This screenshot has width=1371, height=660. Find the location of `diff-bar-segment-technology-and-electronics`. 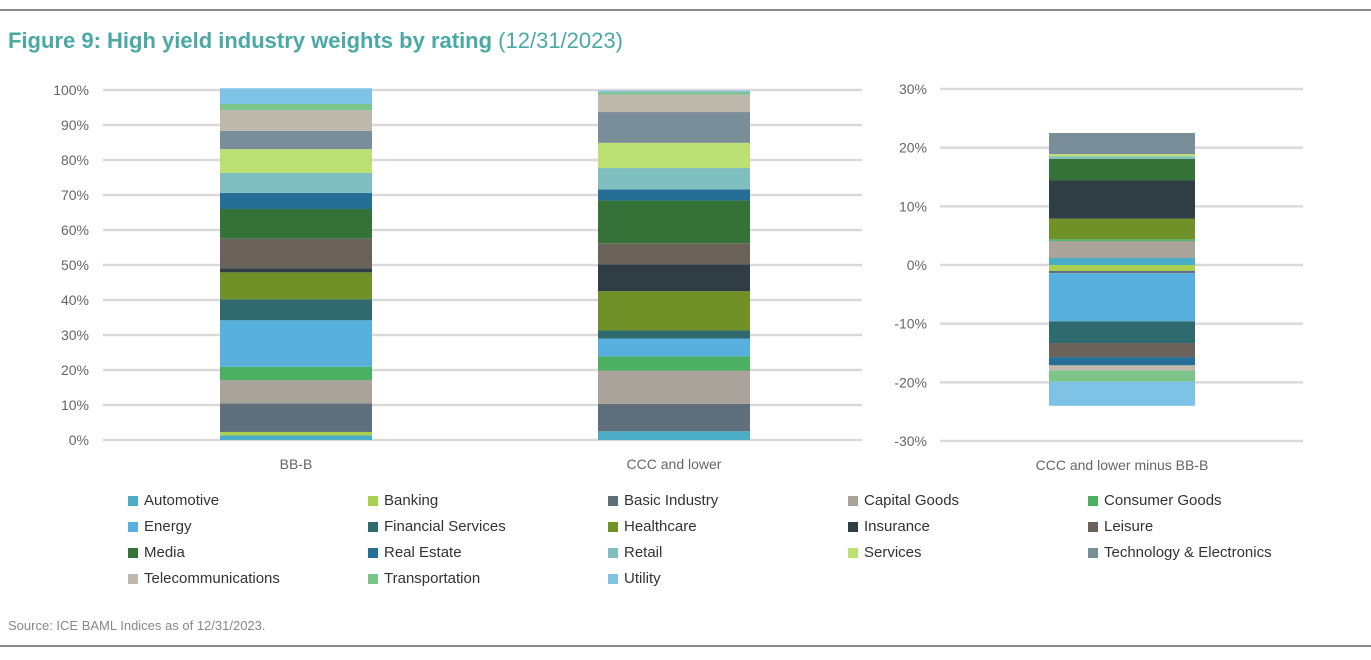

diff-bar-segment-technology-and-electronics is located at coordinates (1122, 144).